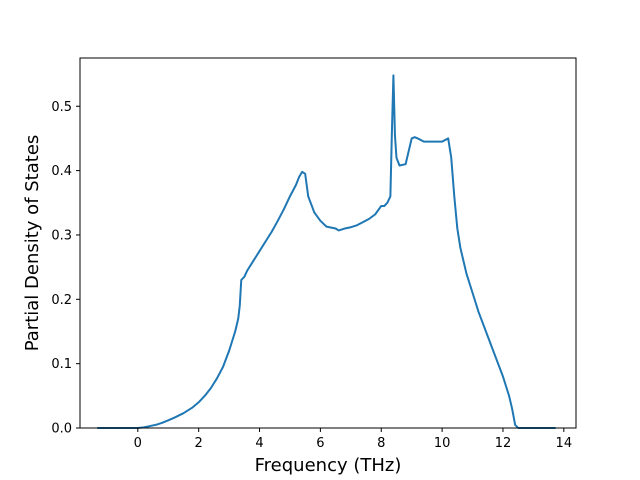 The height and width of the screenshot is (480, 640). Describe the element at coordinates (61, 300) in the screenshot. I see `y-tick-label: 0.2` at that location.